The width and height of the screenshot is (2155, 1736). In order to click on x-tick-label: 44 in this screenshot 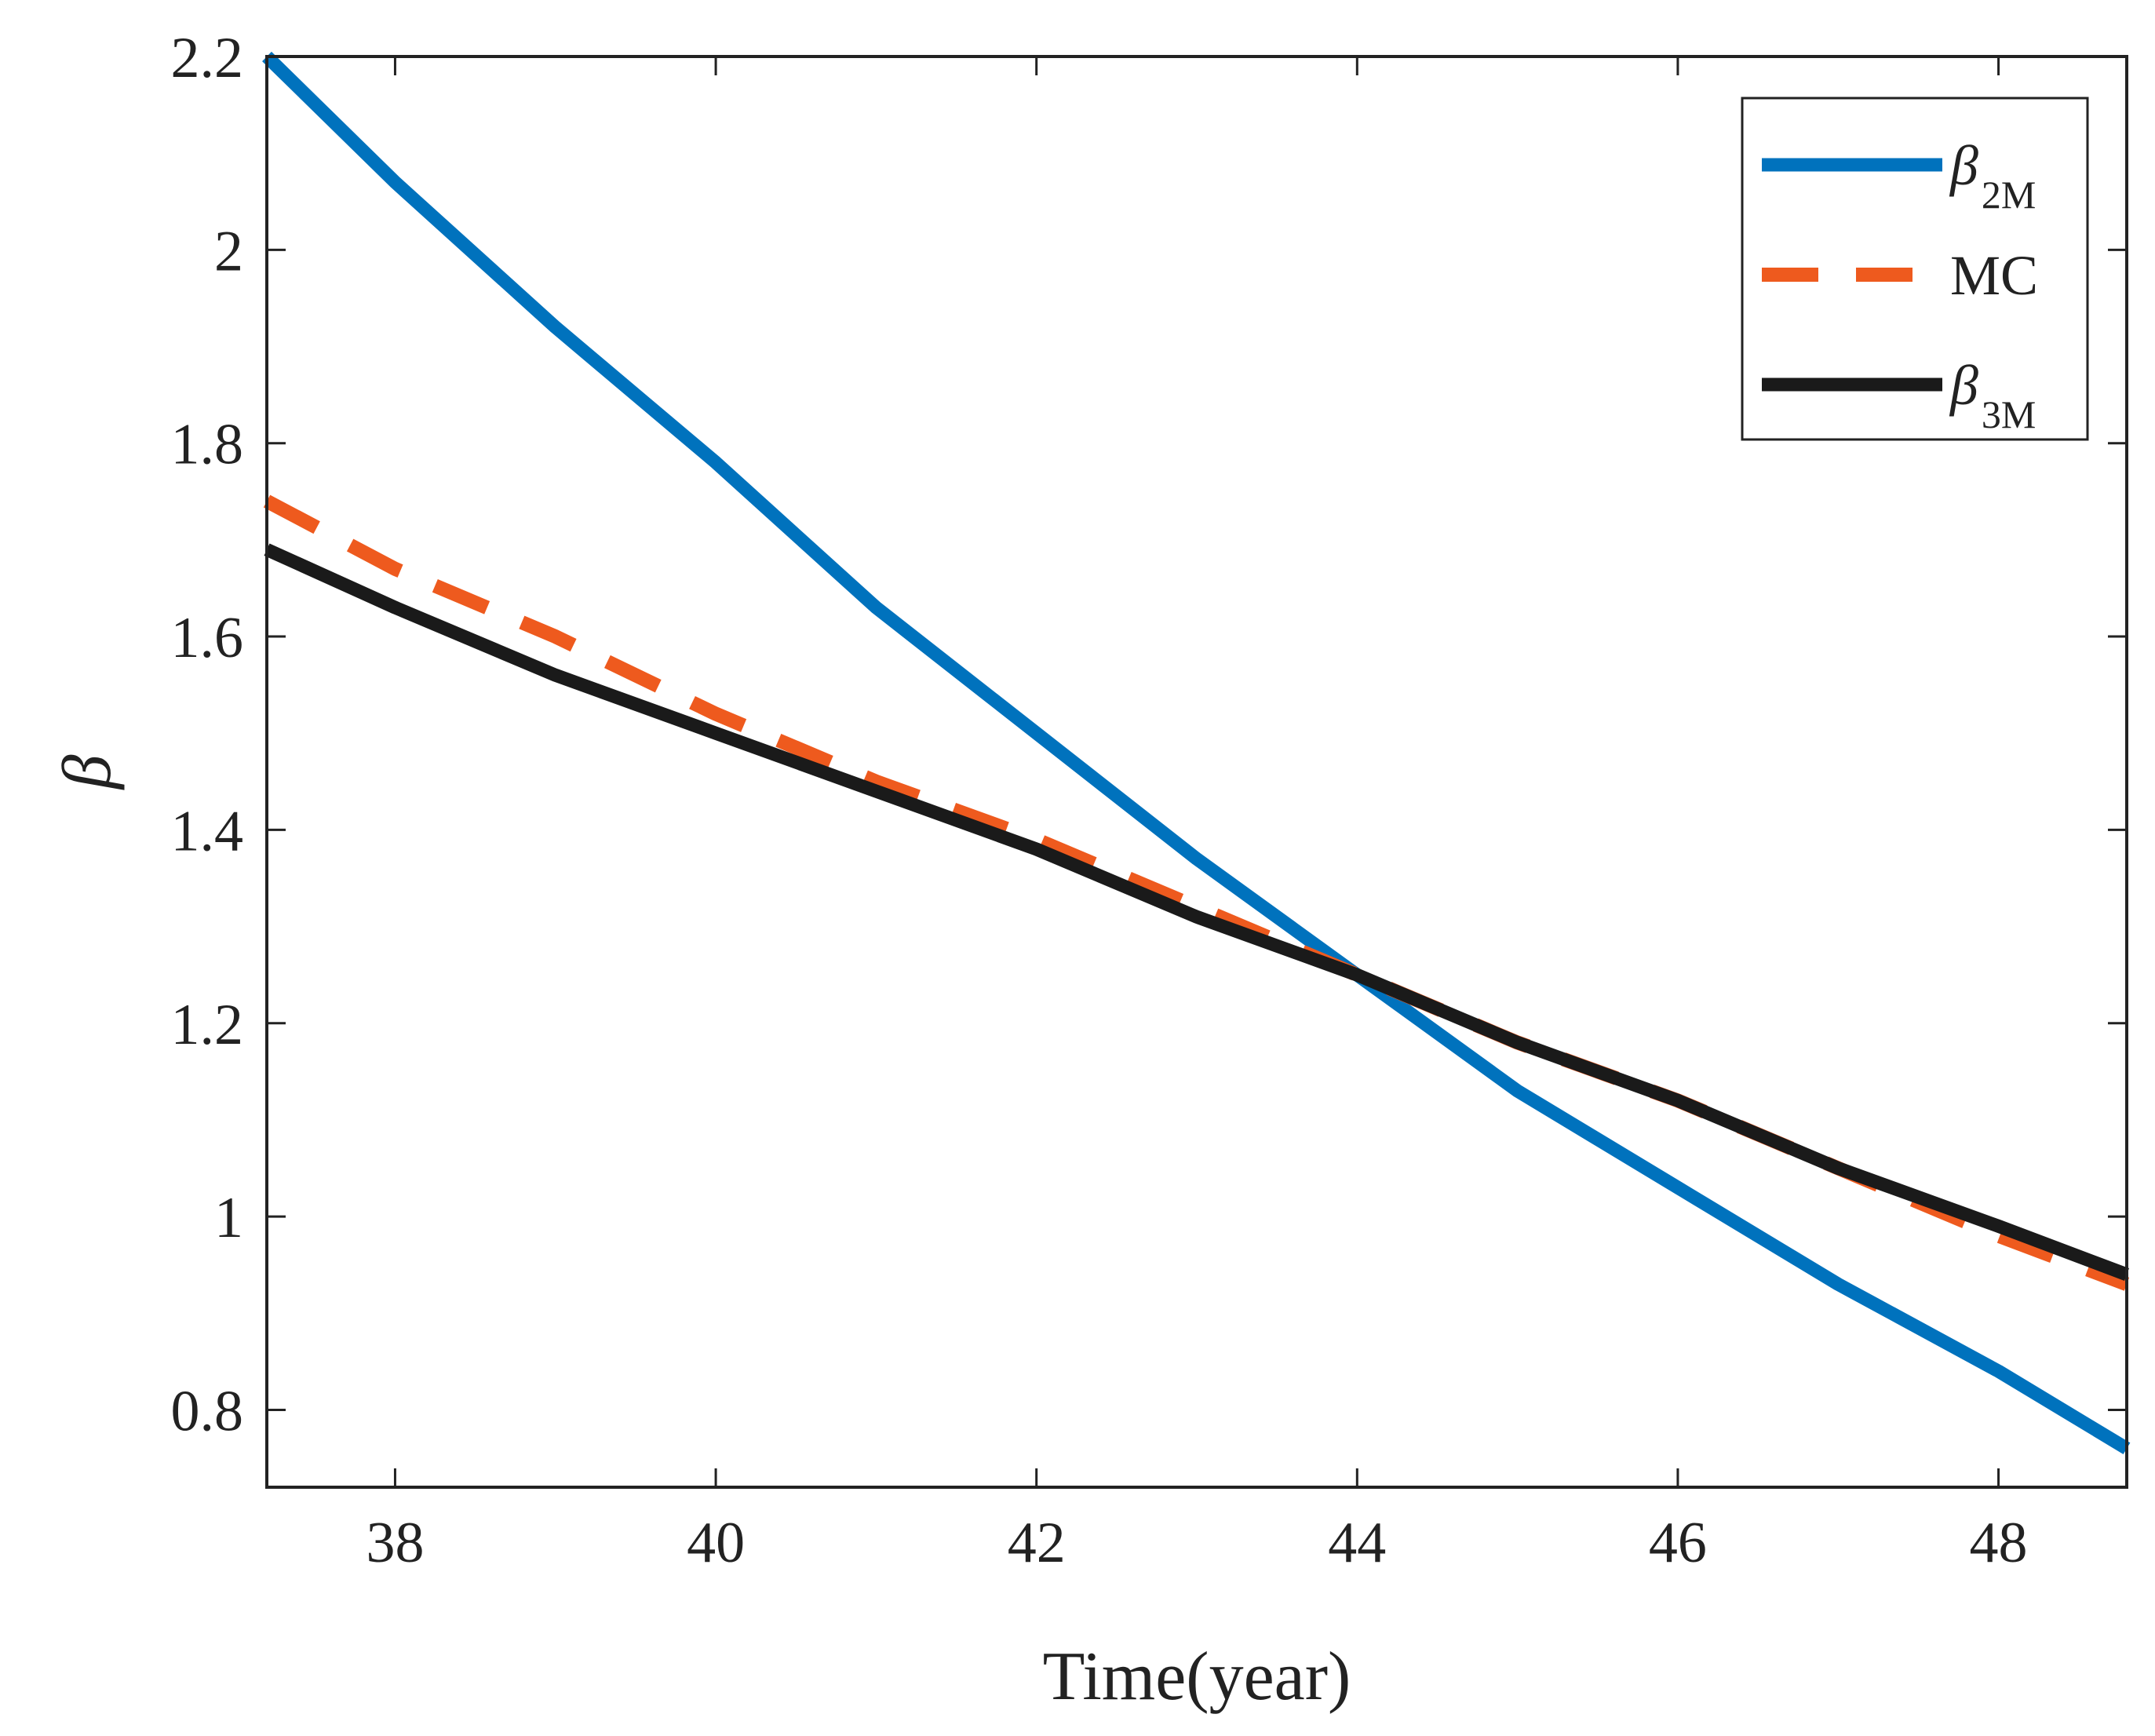, I will do `click(1357, 1543)`.